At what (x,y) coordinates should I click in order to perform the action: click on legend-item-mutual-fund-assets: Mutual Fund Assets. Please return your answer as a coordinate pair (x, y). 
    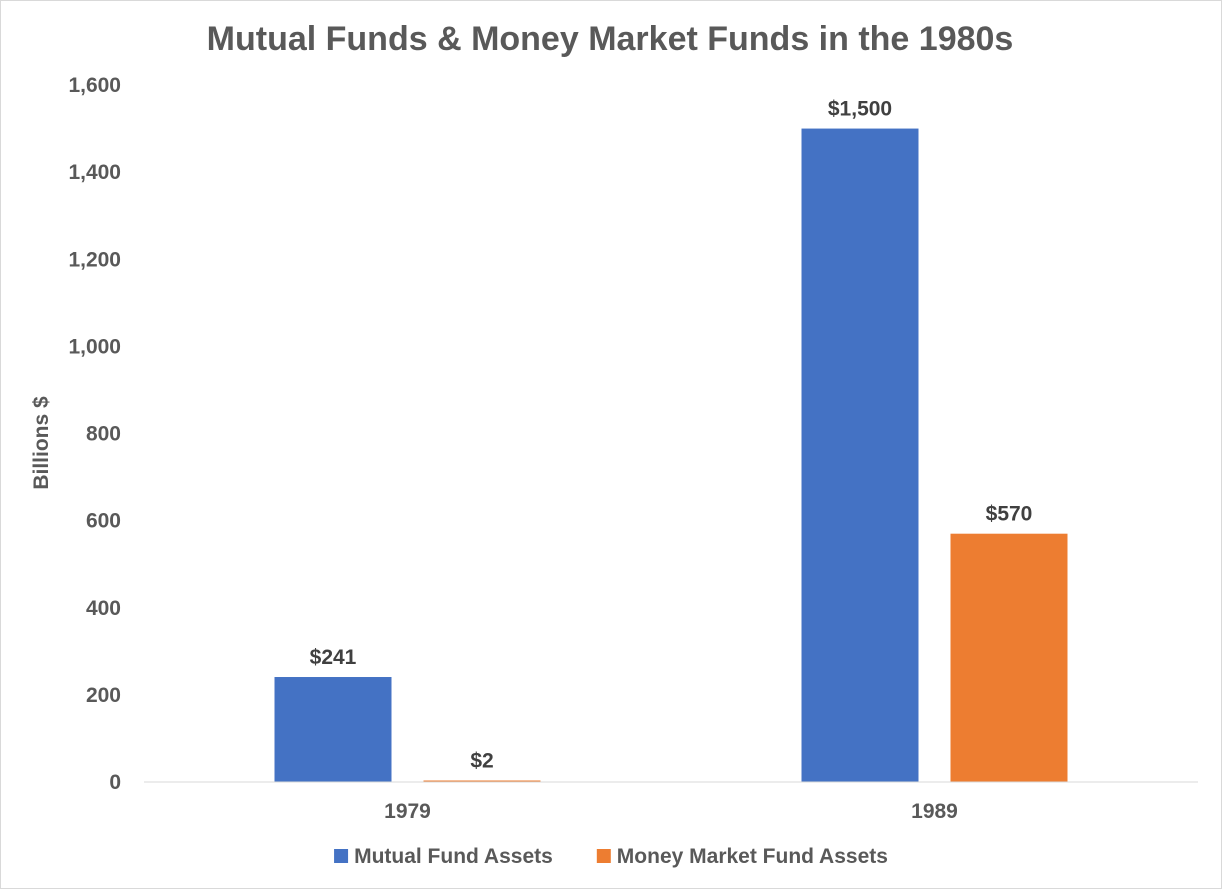
    Looking at the image, I should click on (443, 856).